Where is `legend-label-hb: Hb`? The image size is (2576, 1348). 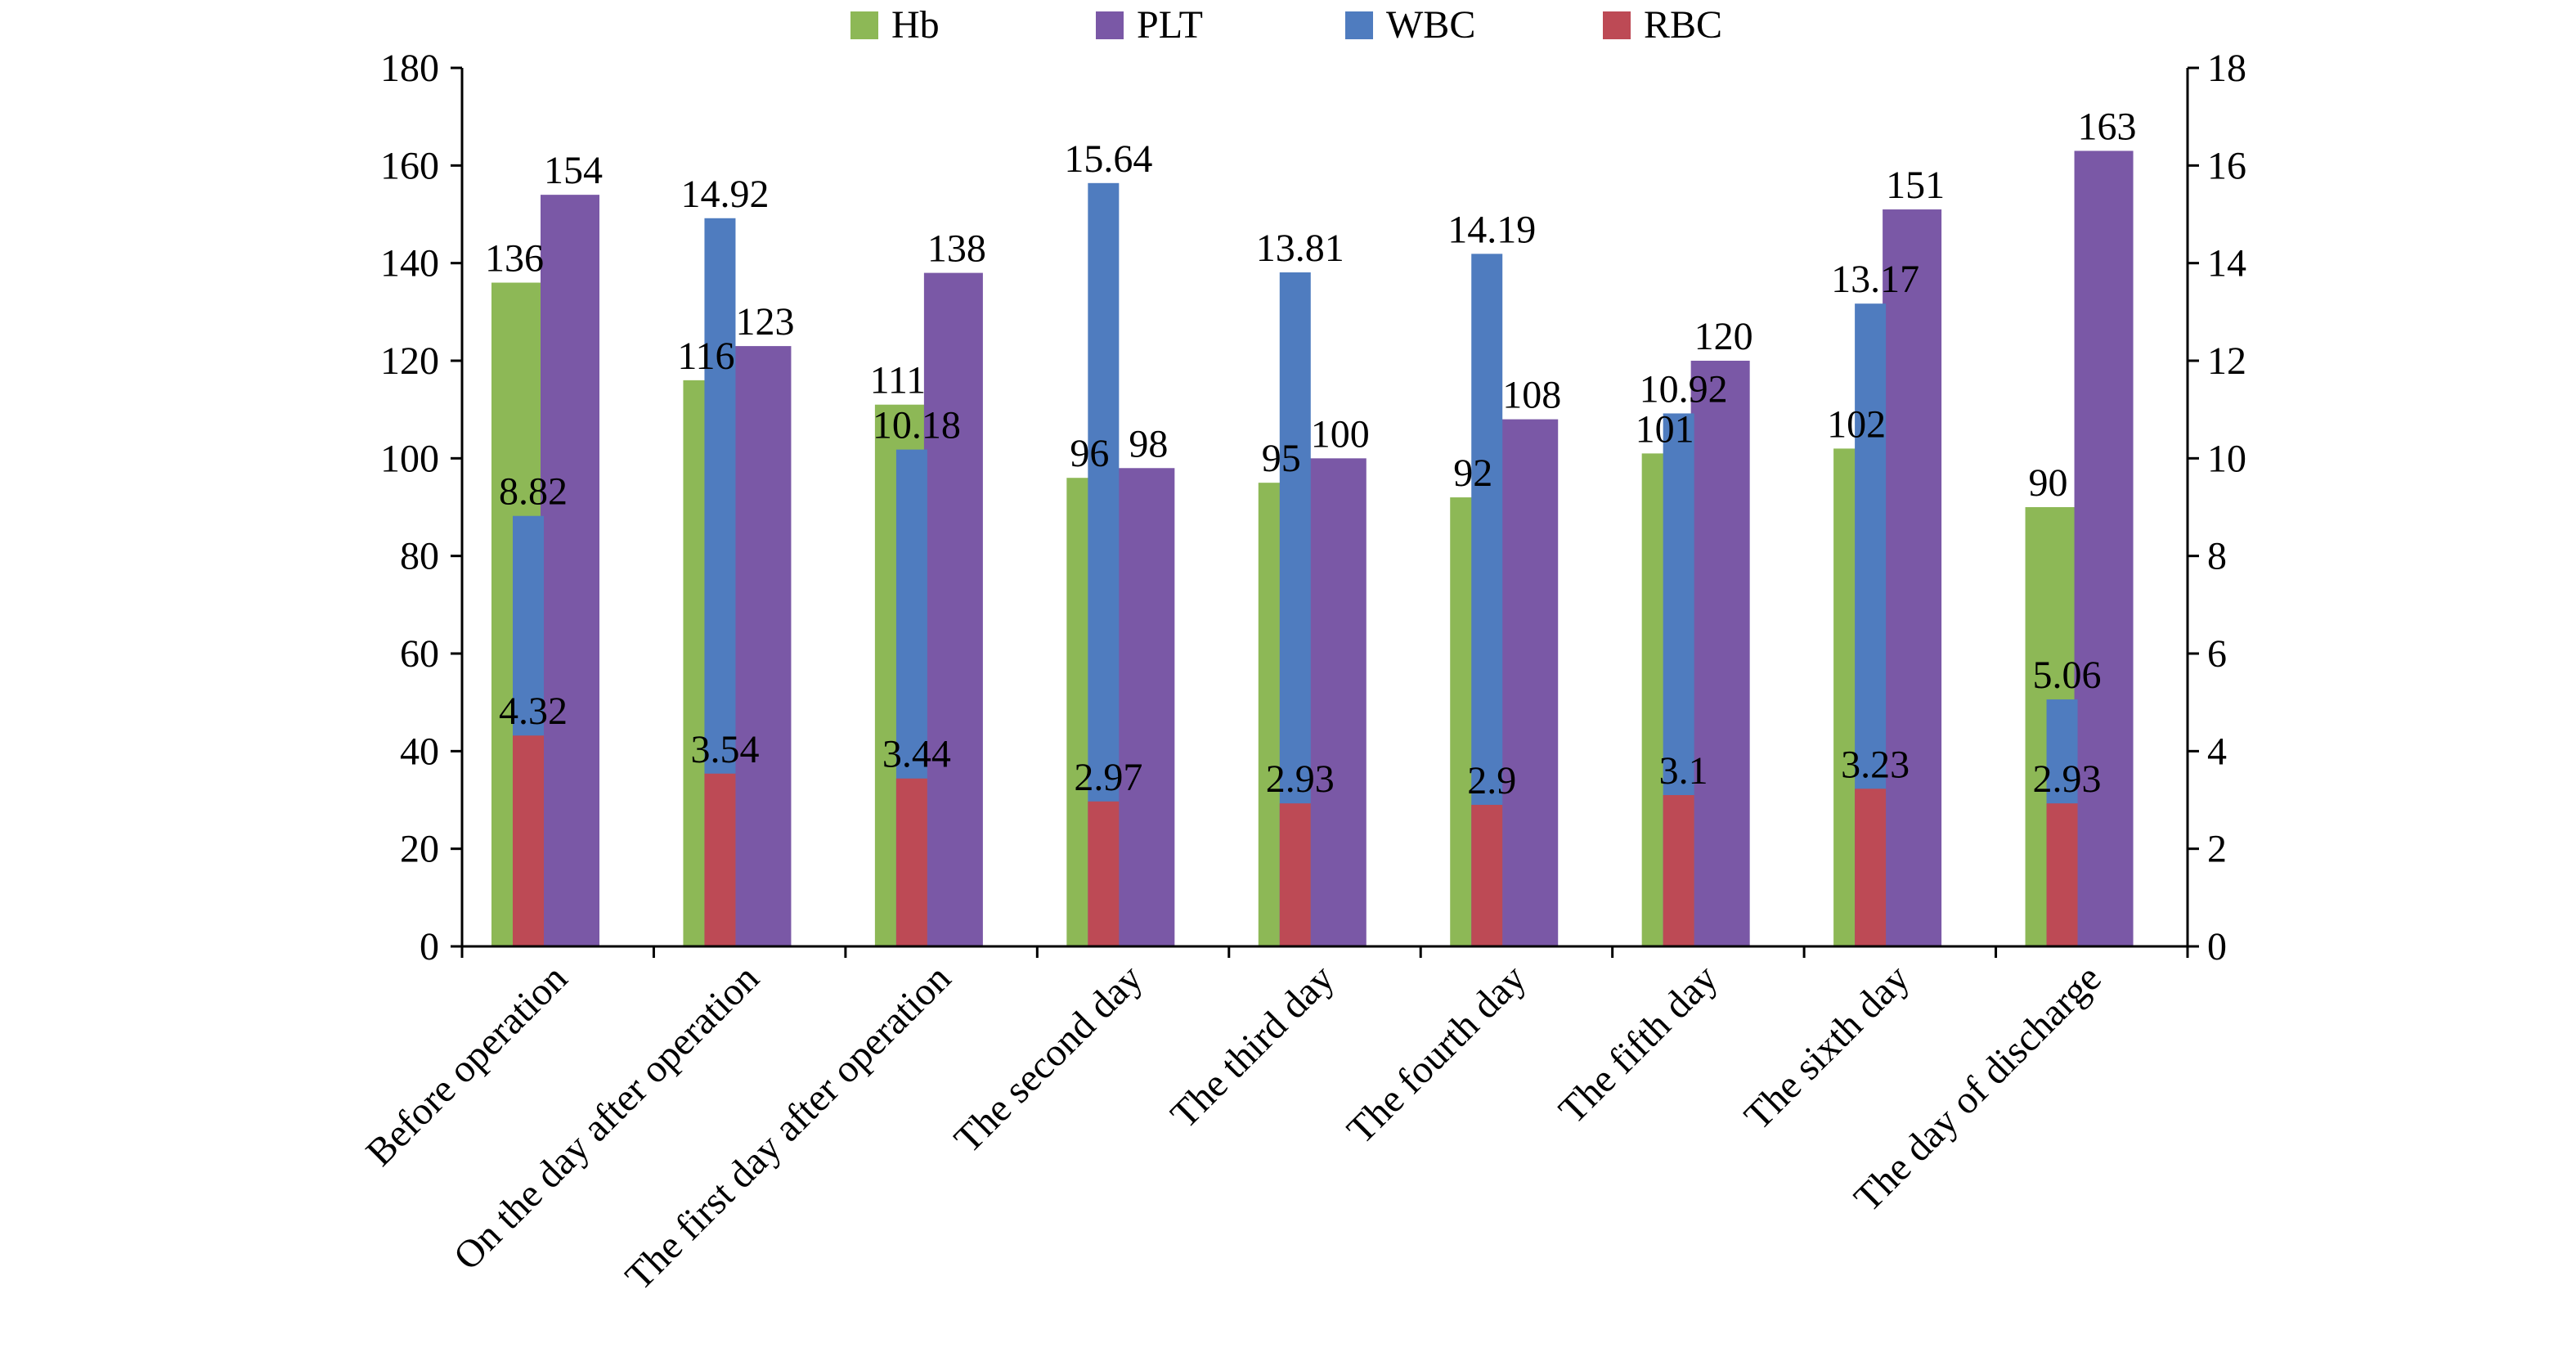 legend-label-hb: Hb is located at coordinates (916, 25).